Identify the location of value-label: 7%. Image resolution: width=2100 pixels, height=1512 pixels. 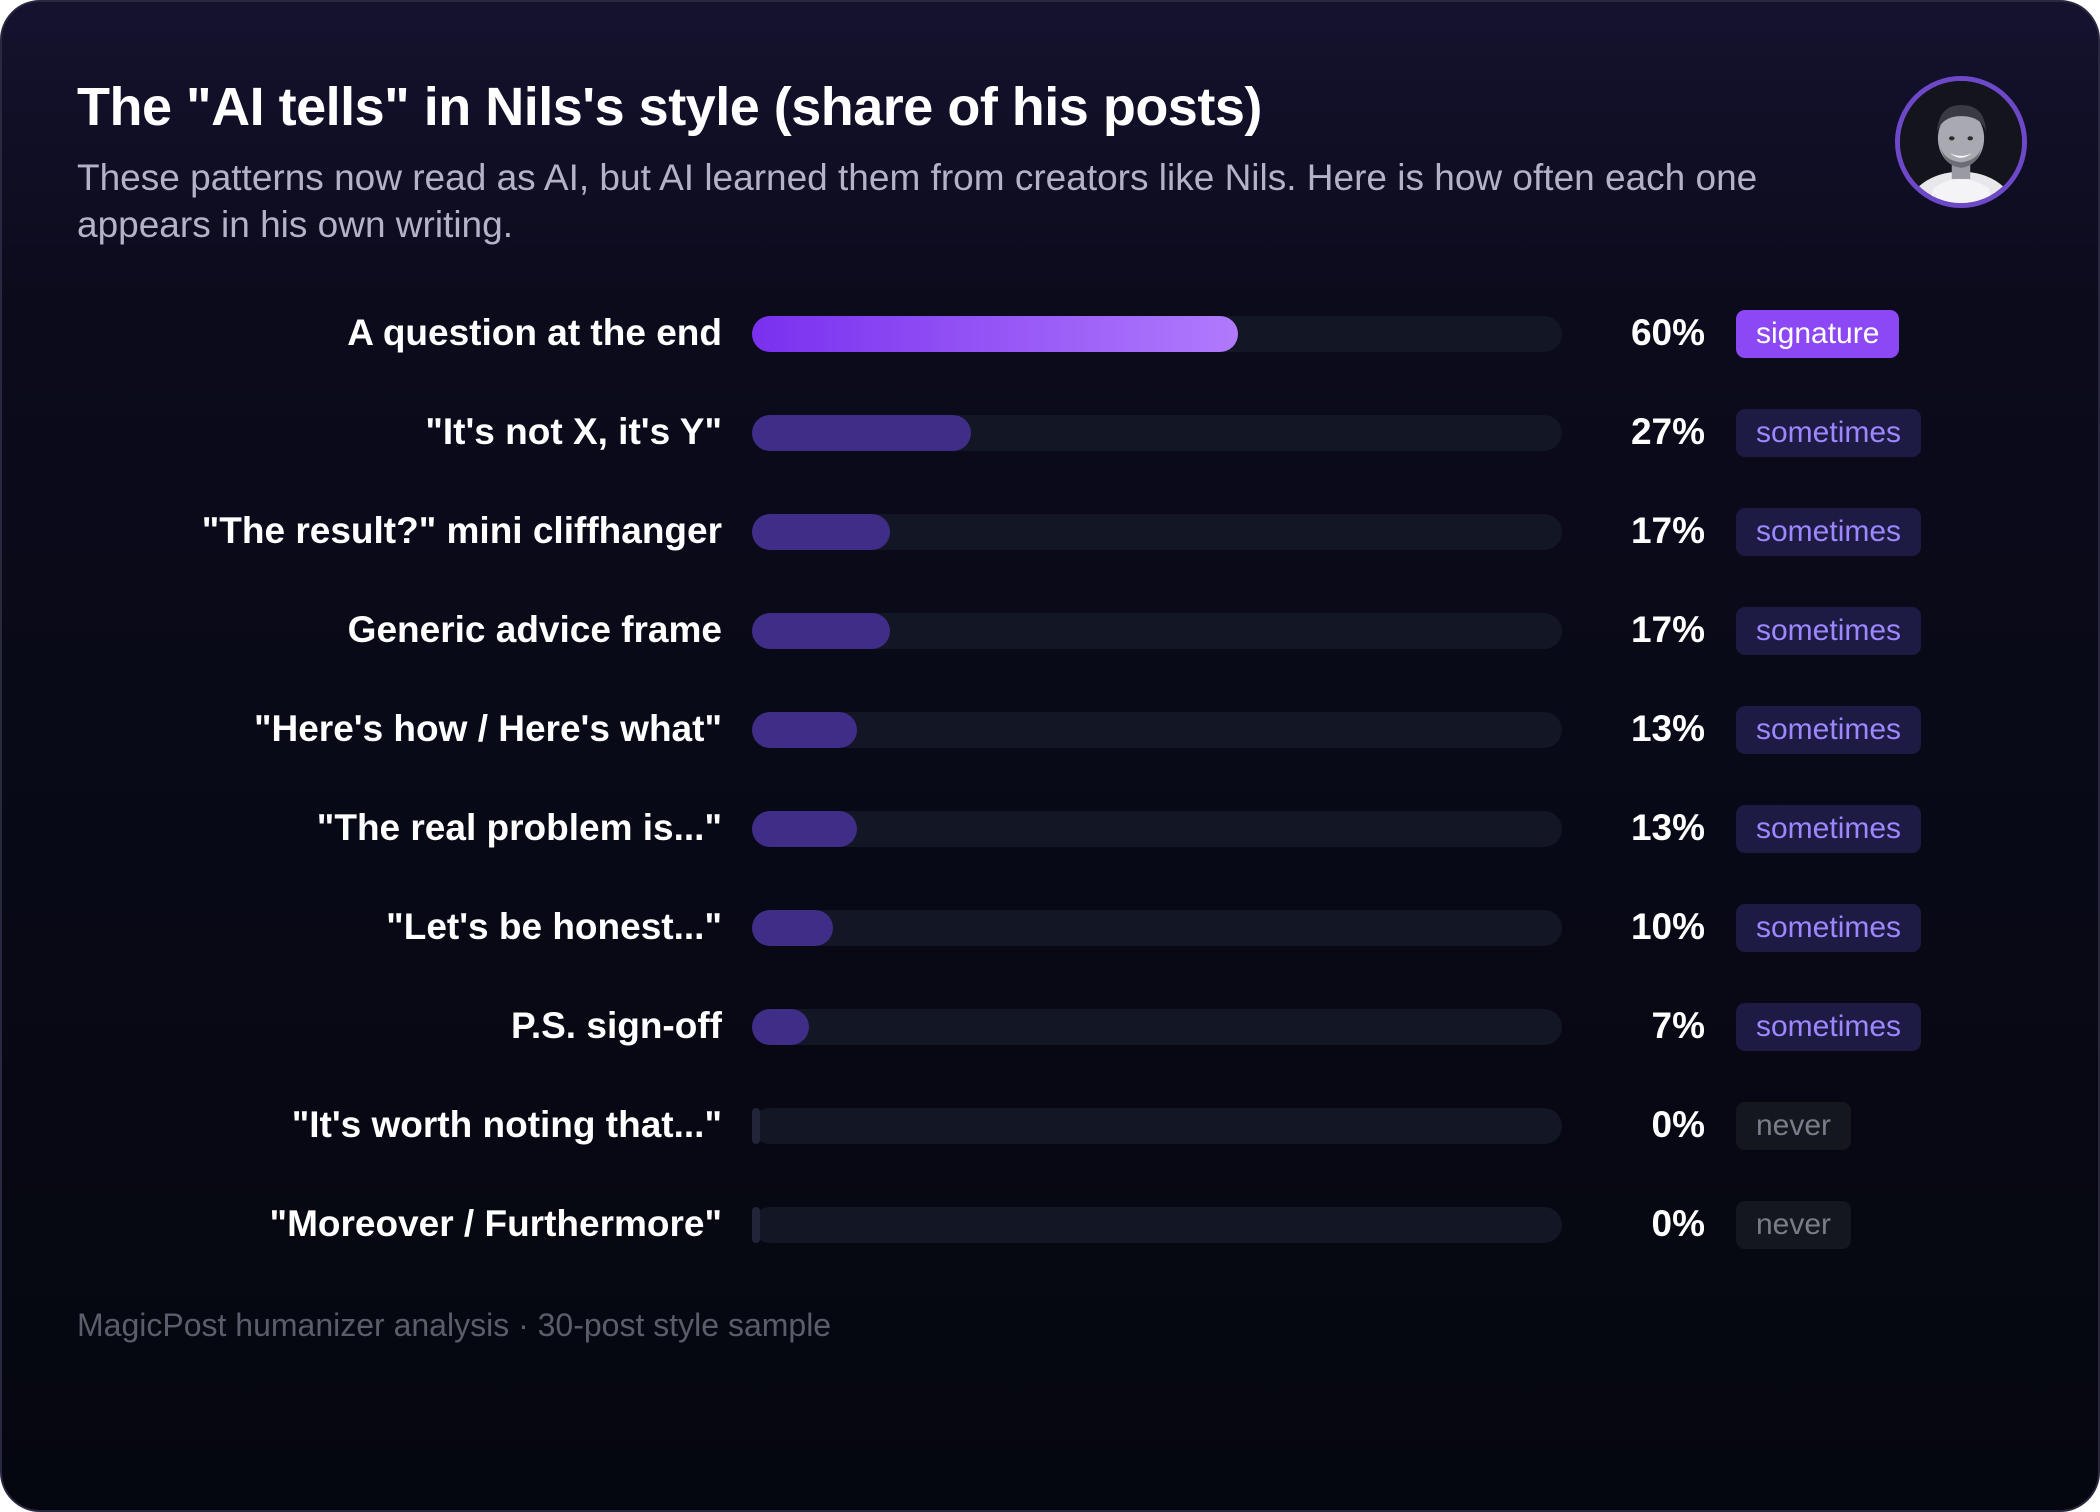
(1678, 1025).